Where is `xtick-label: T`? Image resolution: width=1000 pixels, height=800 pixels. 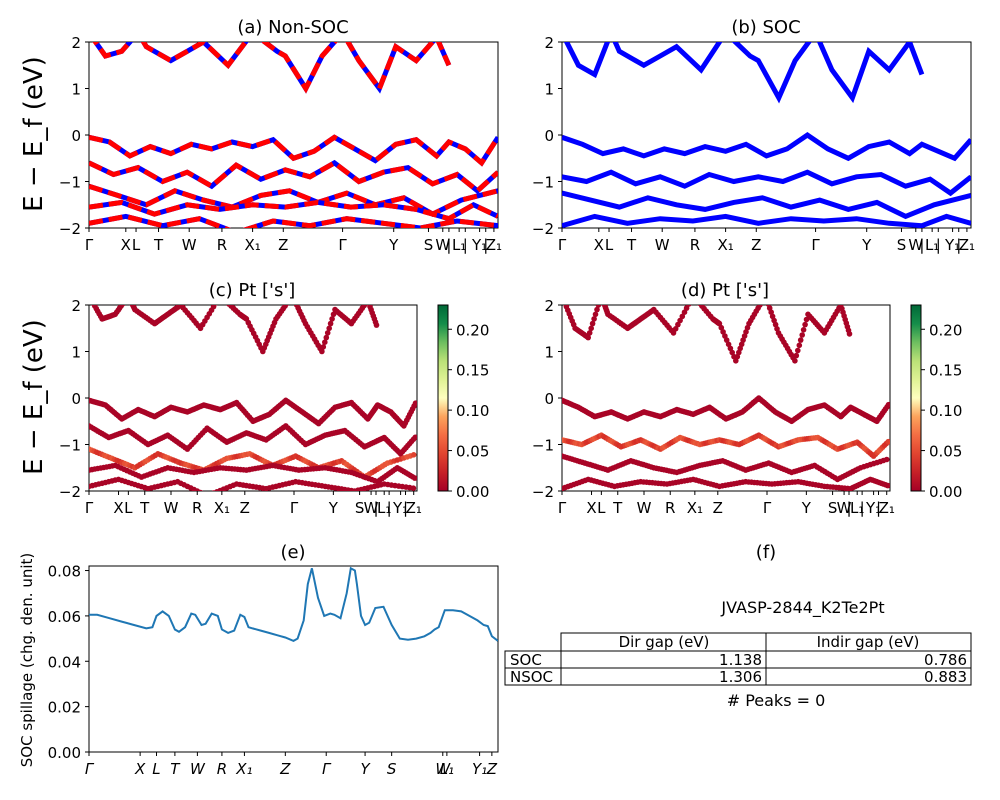 xtick-label: T is located at coordinates (144, 508).